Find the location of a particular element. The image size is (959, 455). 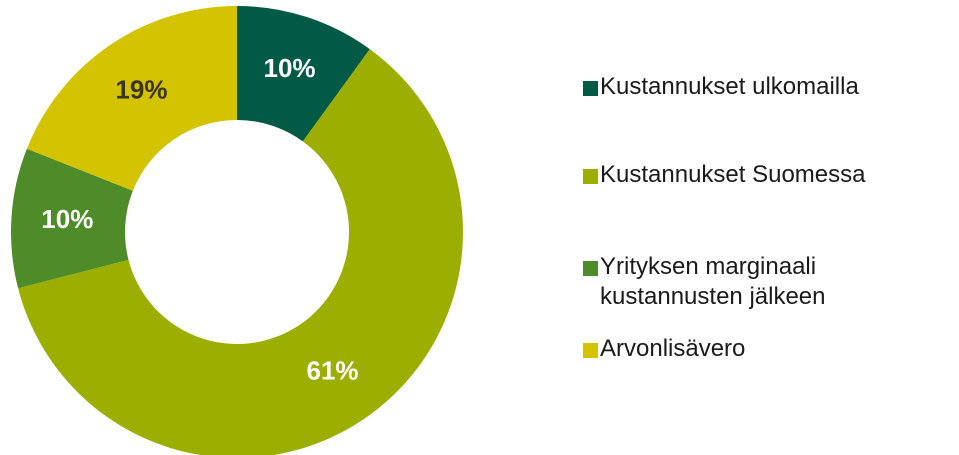

legend-item: Kustannukset ulkomailla is located at coordinates (719, 87).